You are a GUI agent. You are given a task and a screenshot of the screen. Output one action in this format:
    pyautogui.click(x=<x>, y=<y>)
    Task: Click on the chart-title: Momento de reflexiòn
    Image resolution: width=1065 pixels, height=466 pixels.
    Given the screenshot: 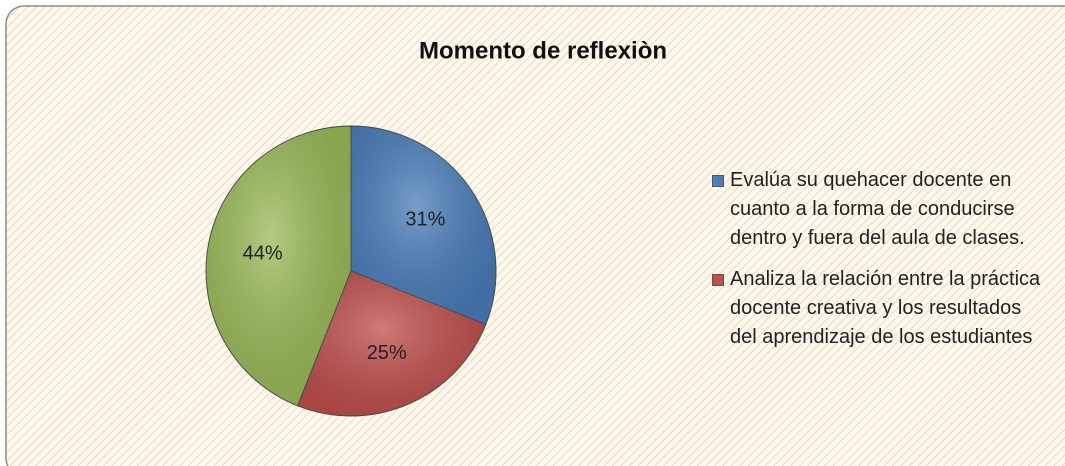 What is the action you would take?
    pyautogui.click(x=543, y=50)
    